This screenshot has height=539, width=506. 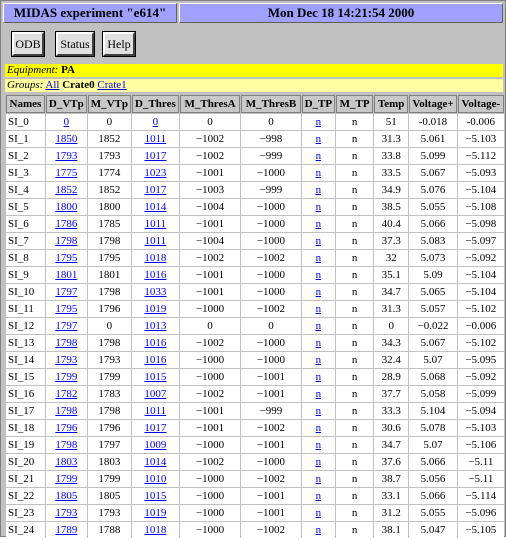 What do you see at coordinates (210, 394) in the screenshot?
I see `table-cell: −1002` at bounding box center [210, 394].